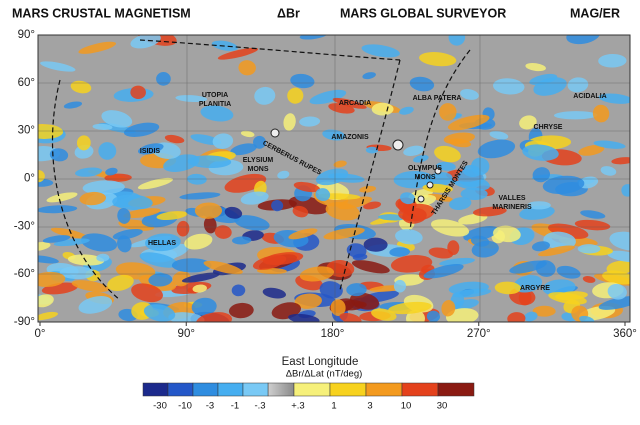 This screenshot has width=640, height=425. What do you see at coordinates (281, 389) in the screenshot?
I see `colorbar-neutral` at bounding box center [281, 389].